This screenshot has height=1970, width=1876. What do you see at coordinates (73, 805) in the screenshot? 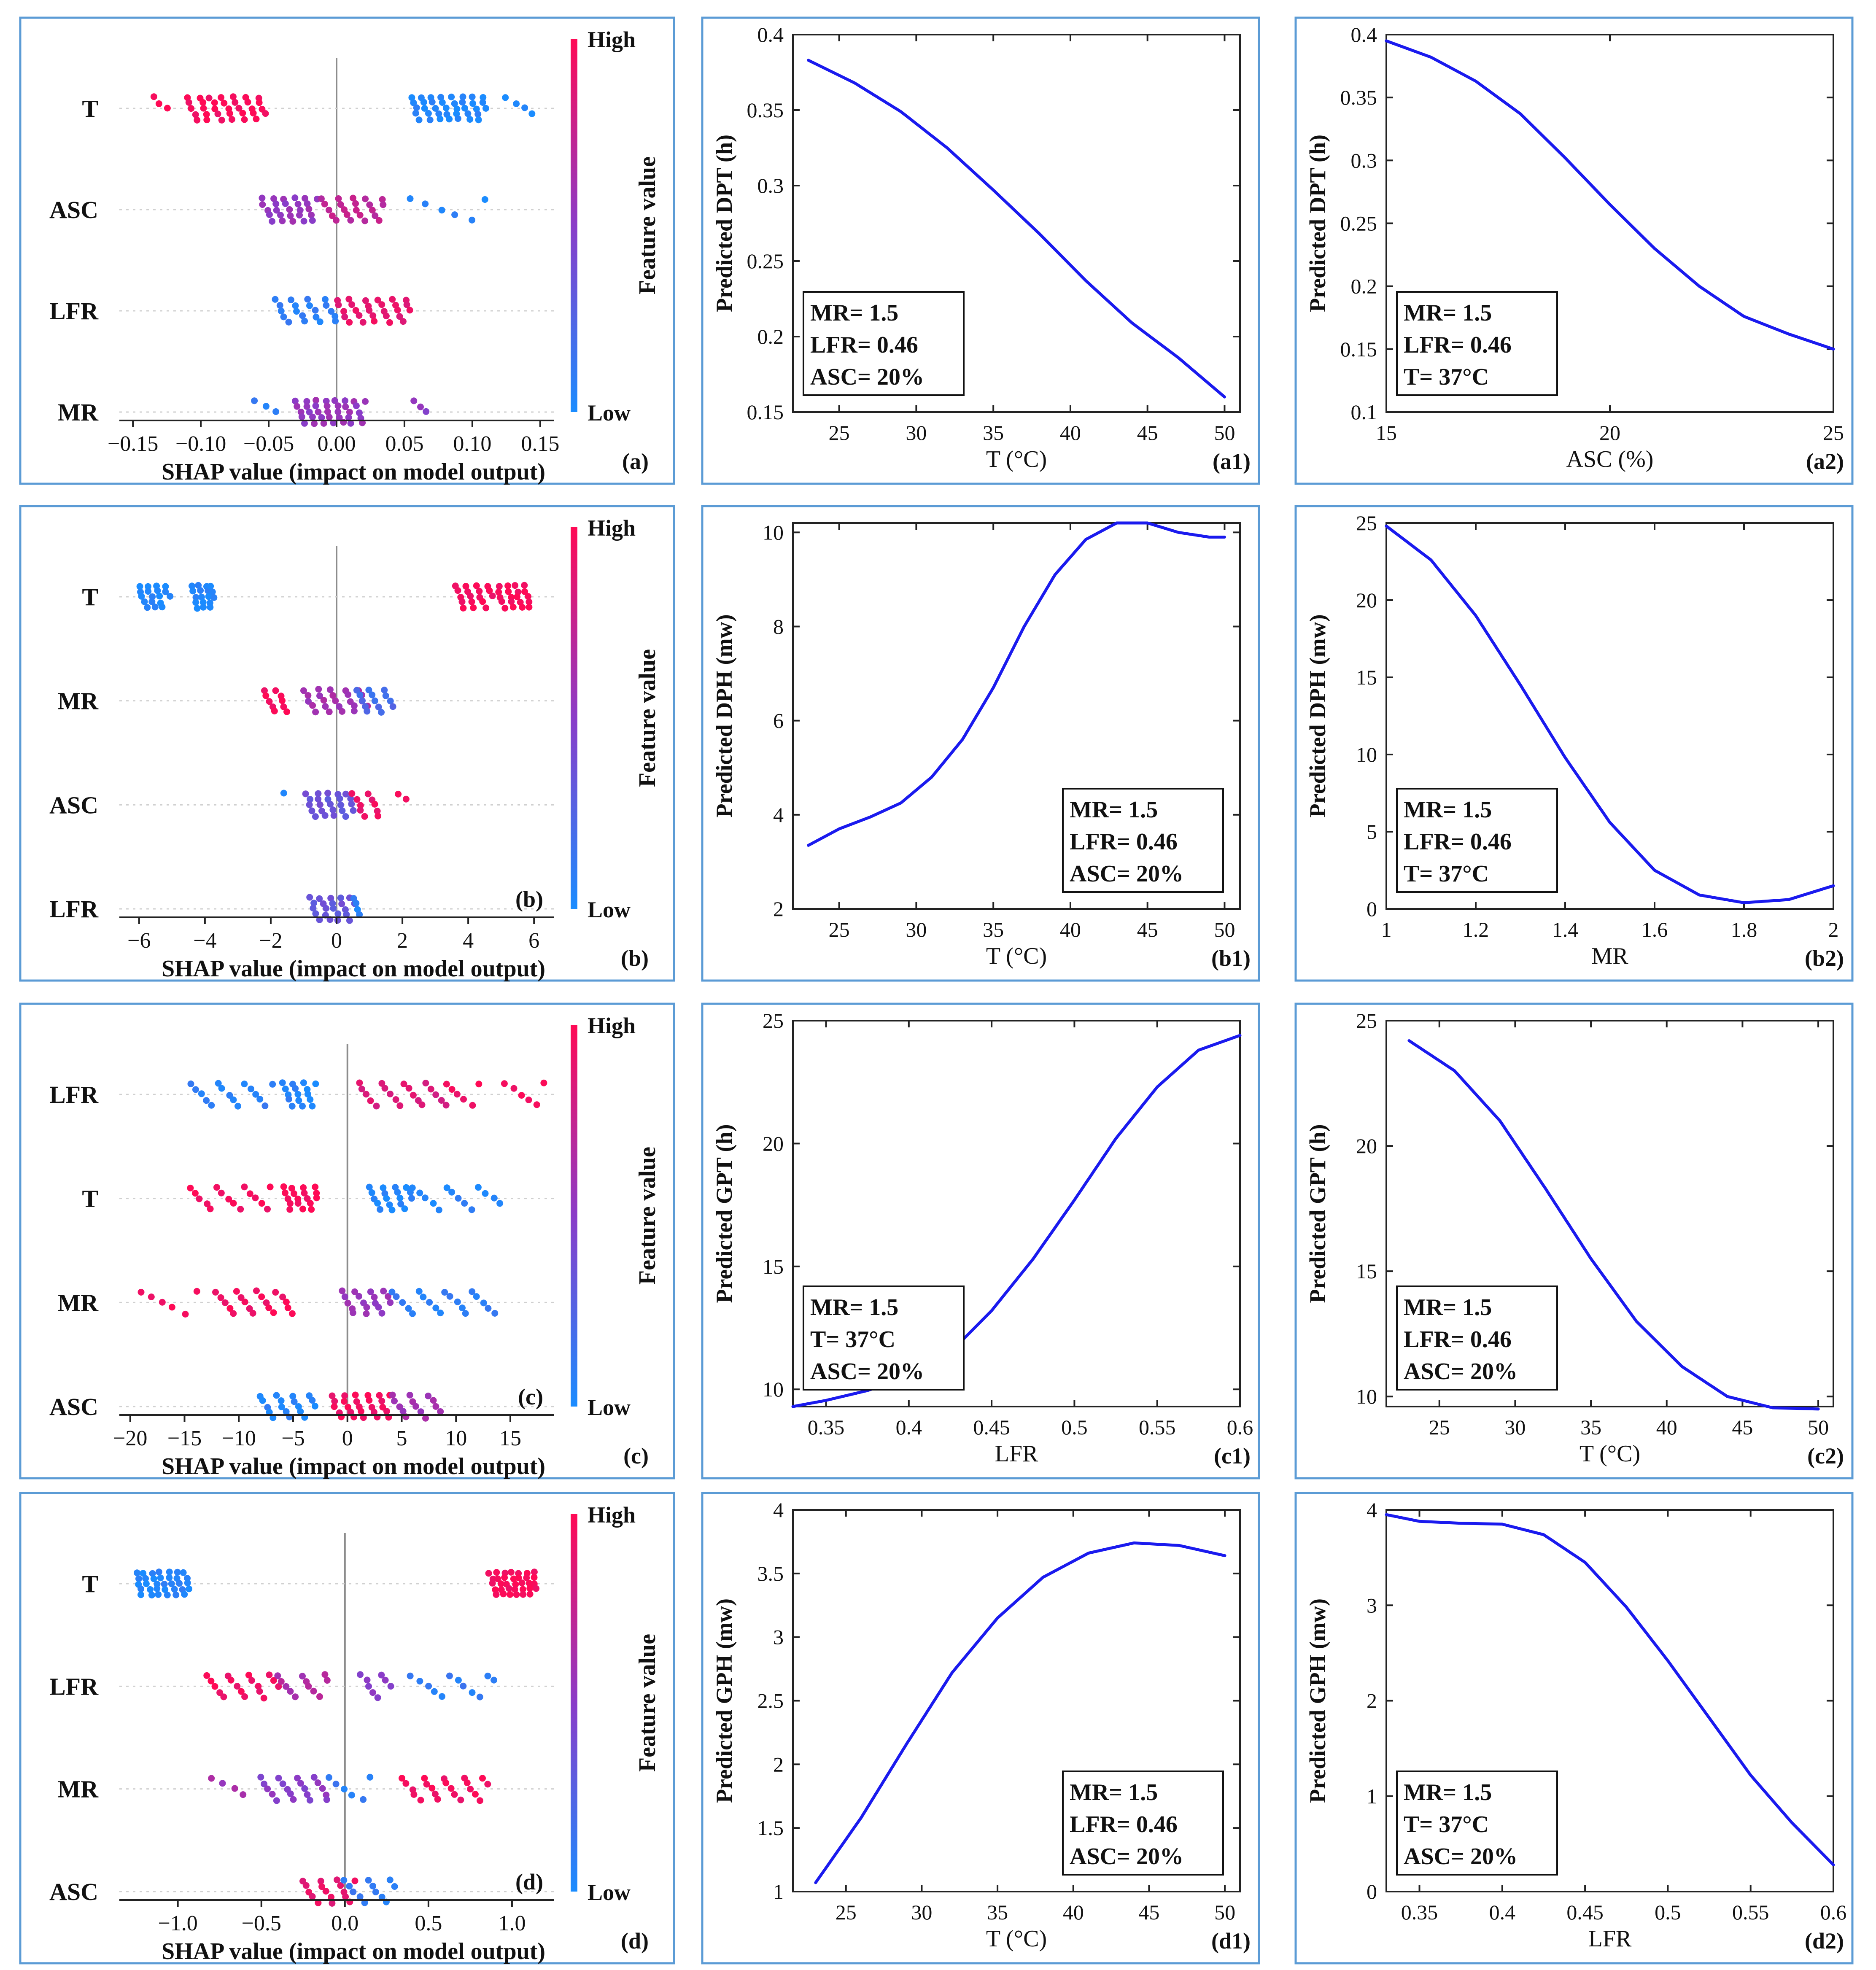
I see `feature-label: ASC` at bounding box center [73, 805].